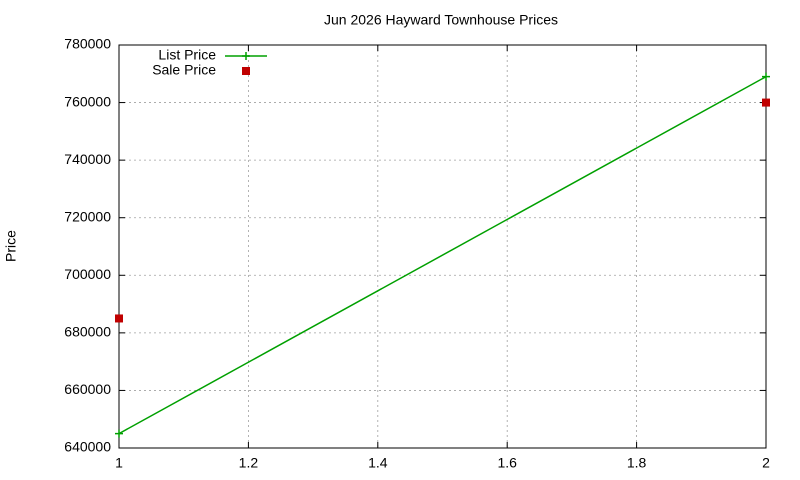  What do you see at coordinates (378, 463) in the screenshot?
I see `x-tick-label: 1.4` at bounding box center [378, 463].